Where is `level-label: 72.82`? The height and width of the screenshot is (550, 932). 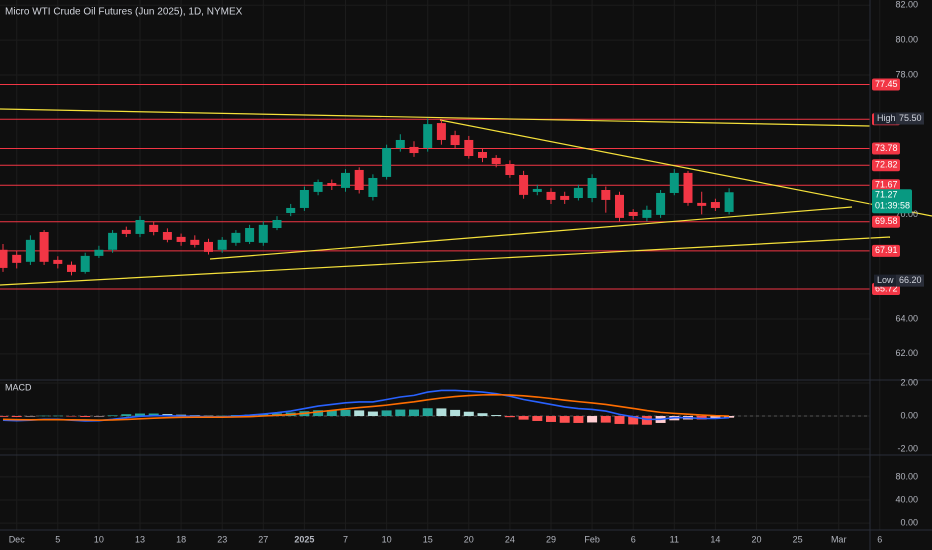
level-label: 72.82 is located at coordinates (886, 165).